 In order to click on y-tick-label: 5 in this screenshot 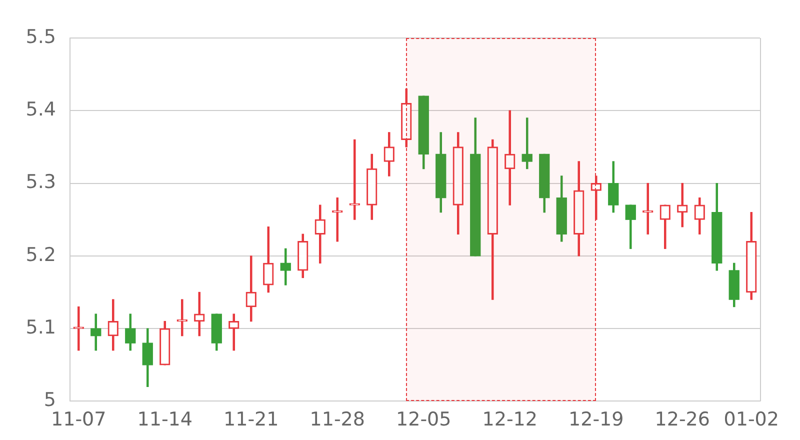, I will do `click(50, 400)`.